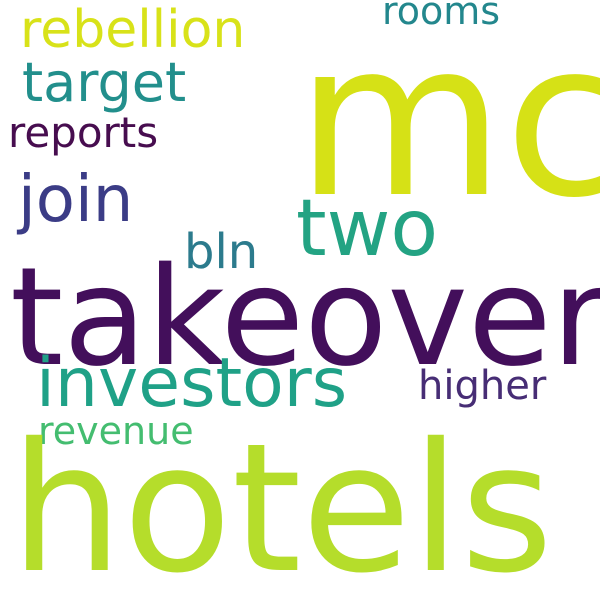 This screenshot has width=600, height=600. What do you see at coordinates (104, 82) in the screenshot?
I see `word-target: target` at bounding box center [104, 82].